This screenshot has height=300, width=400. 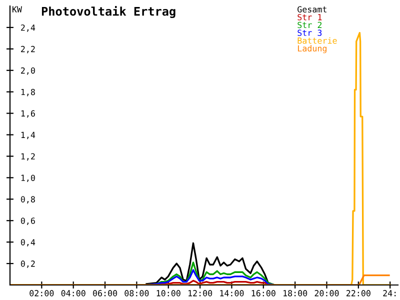 I want to click on x-tick-label: 20:00, so click(x=326, y=293).